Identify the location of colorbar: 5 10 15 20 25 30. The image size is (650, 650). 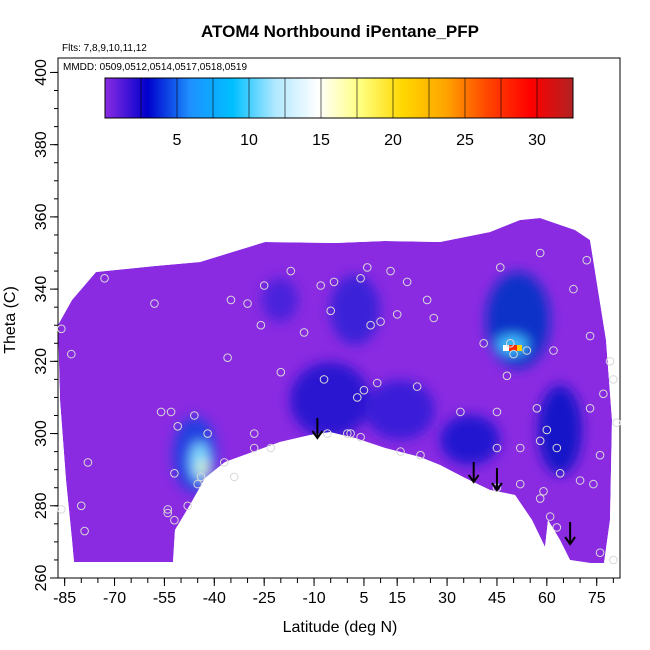
(339, 113).